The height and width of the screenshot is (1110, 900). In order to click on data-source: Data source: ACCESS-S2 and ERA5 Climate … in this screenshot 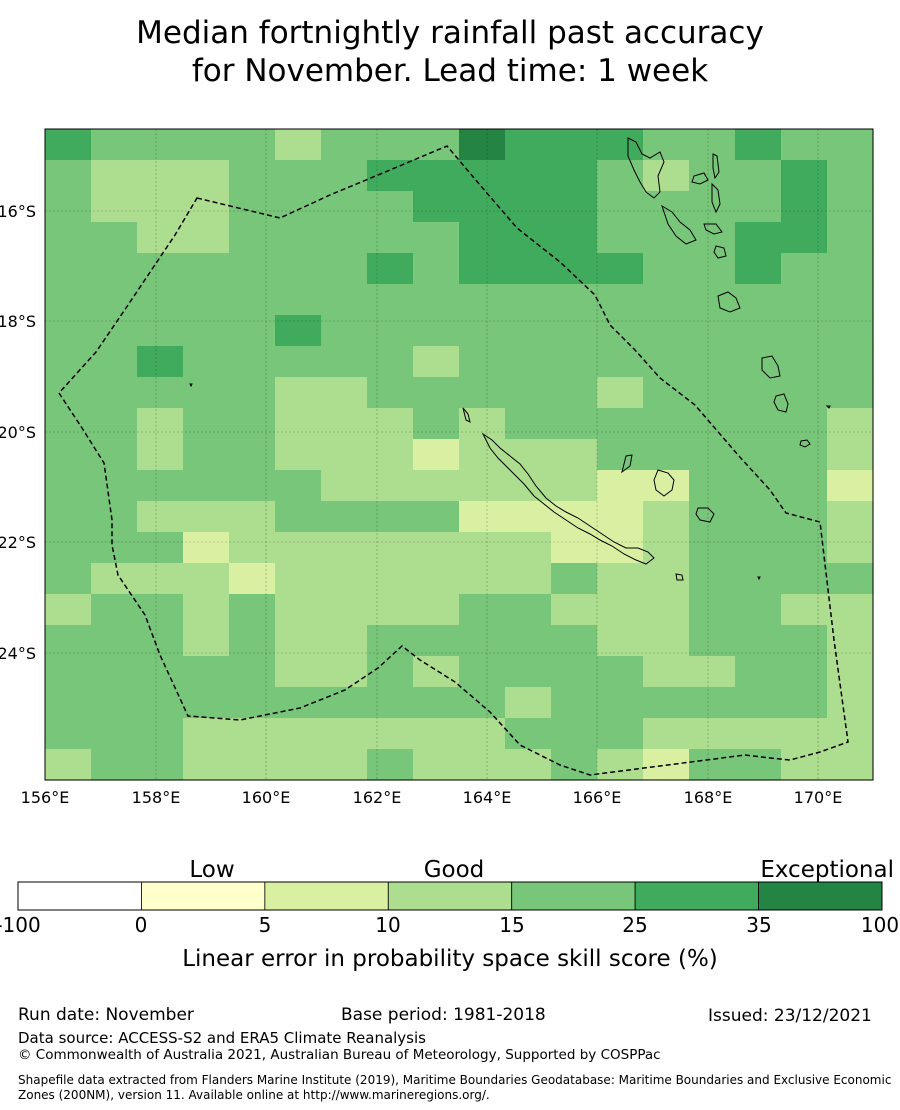, I will do `click(222, 1038)`.